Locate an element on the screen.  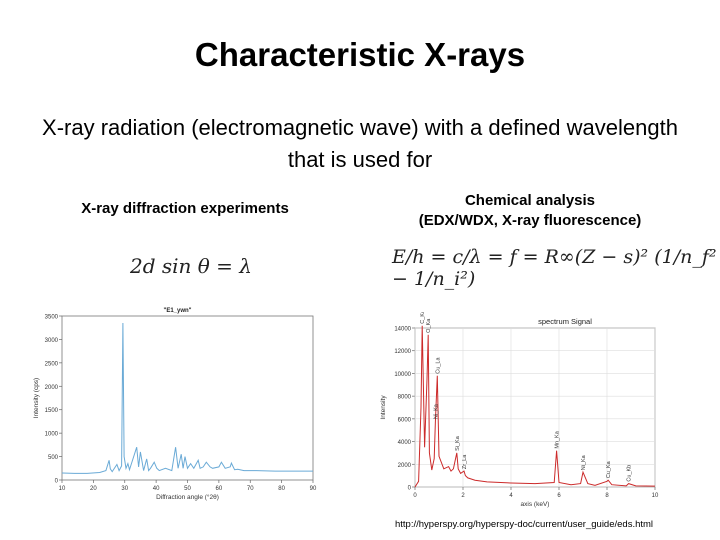
left-heading-xrd: X-ray diffraction experiments is located at coordinates (185, 208).